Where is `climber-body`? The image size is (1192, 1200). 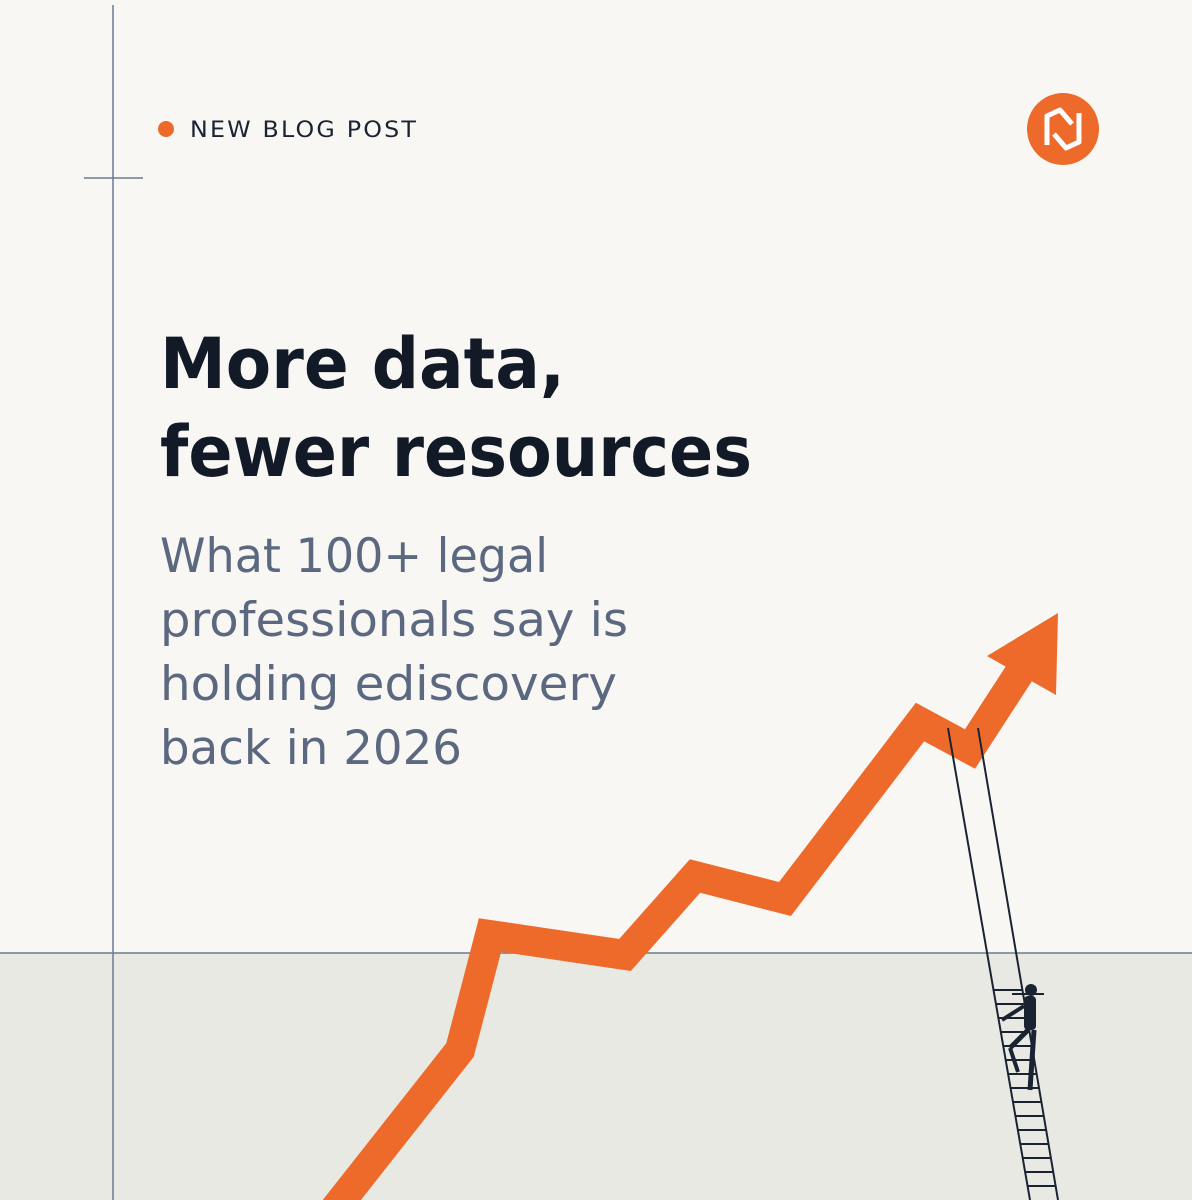
climber-body is located at coordinates (1030, 1013).